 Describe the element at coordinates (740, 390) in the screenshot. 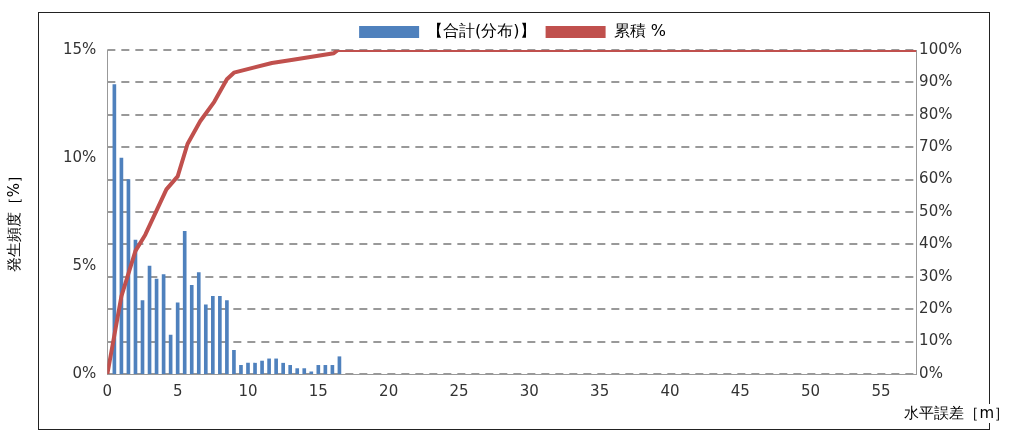

I see `x-tick-label: 45` at that location.